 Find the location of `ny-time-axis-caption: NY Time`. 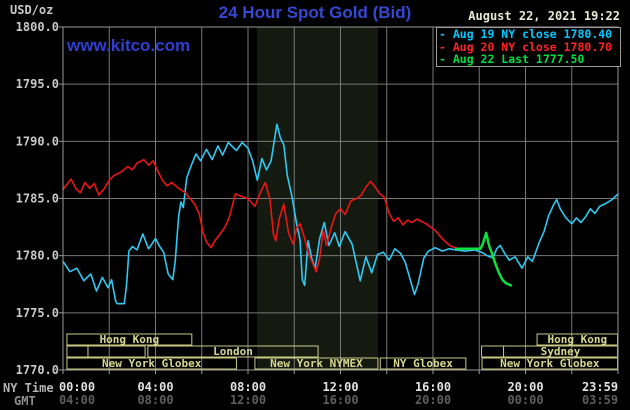

ny-time-axis-caption: NY Time is located at coordinates (28, 388).